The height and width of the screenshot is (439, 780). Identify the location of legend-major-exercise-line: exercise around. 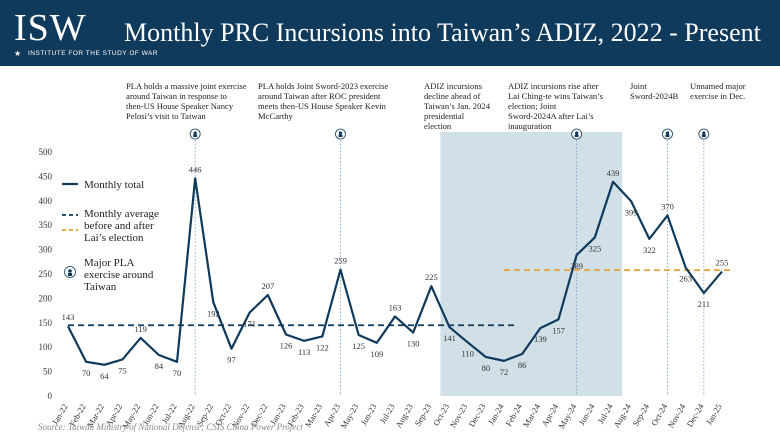
(119, 275).